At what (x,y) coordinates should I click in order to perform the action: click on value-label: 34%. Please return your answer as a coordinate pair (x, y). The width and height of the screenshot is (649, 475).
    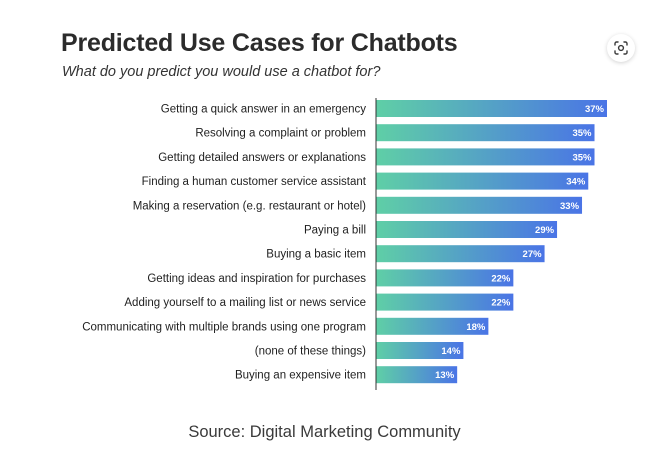
    Looking at the image, I should click on (576, 182).